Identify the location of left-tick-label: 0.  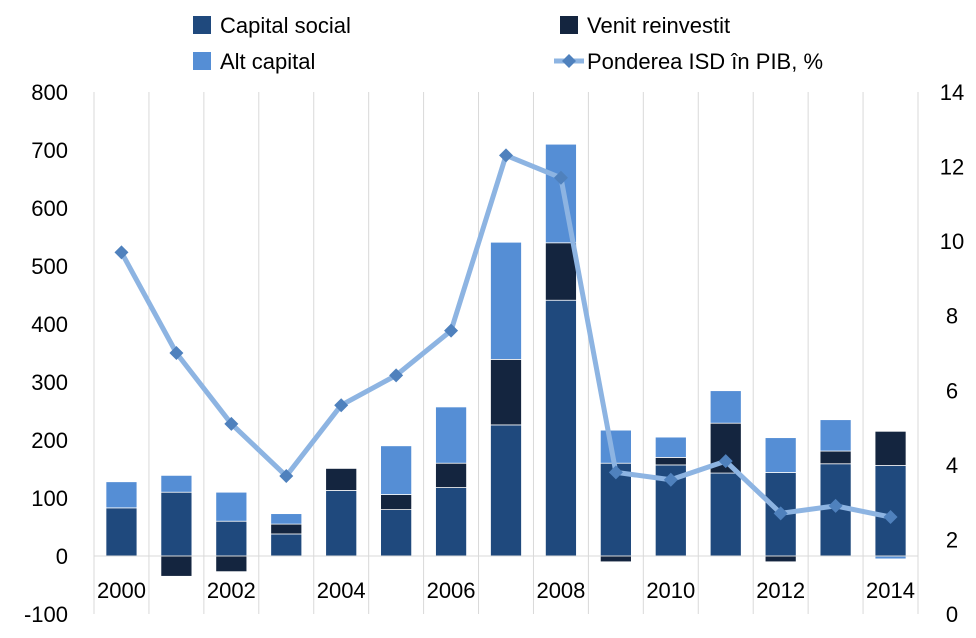
(62, 556).